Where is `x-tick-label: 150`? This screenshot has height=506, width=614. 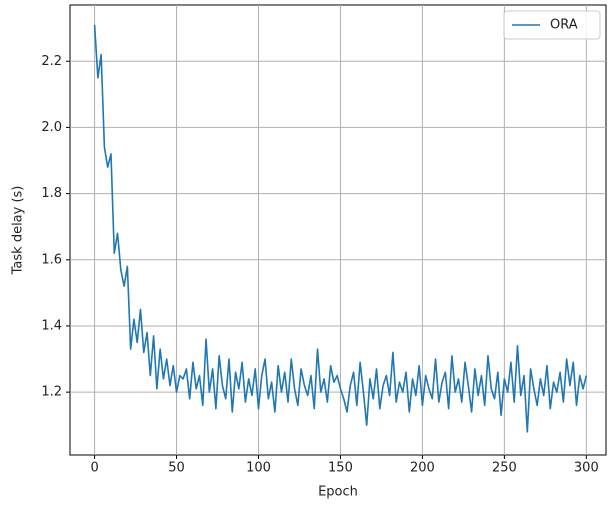
x-tick-label: 150 is located at coordinates (340, 468).